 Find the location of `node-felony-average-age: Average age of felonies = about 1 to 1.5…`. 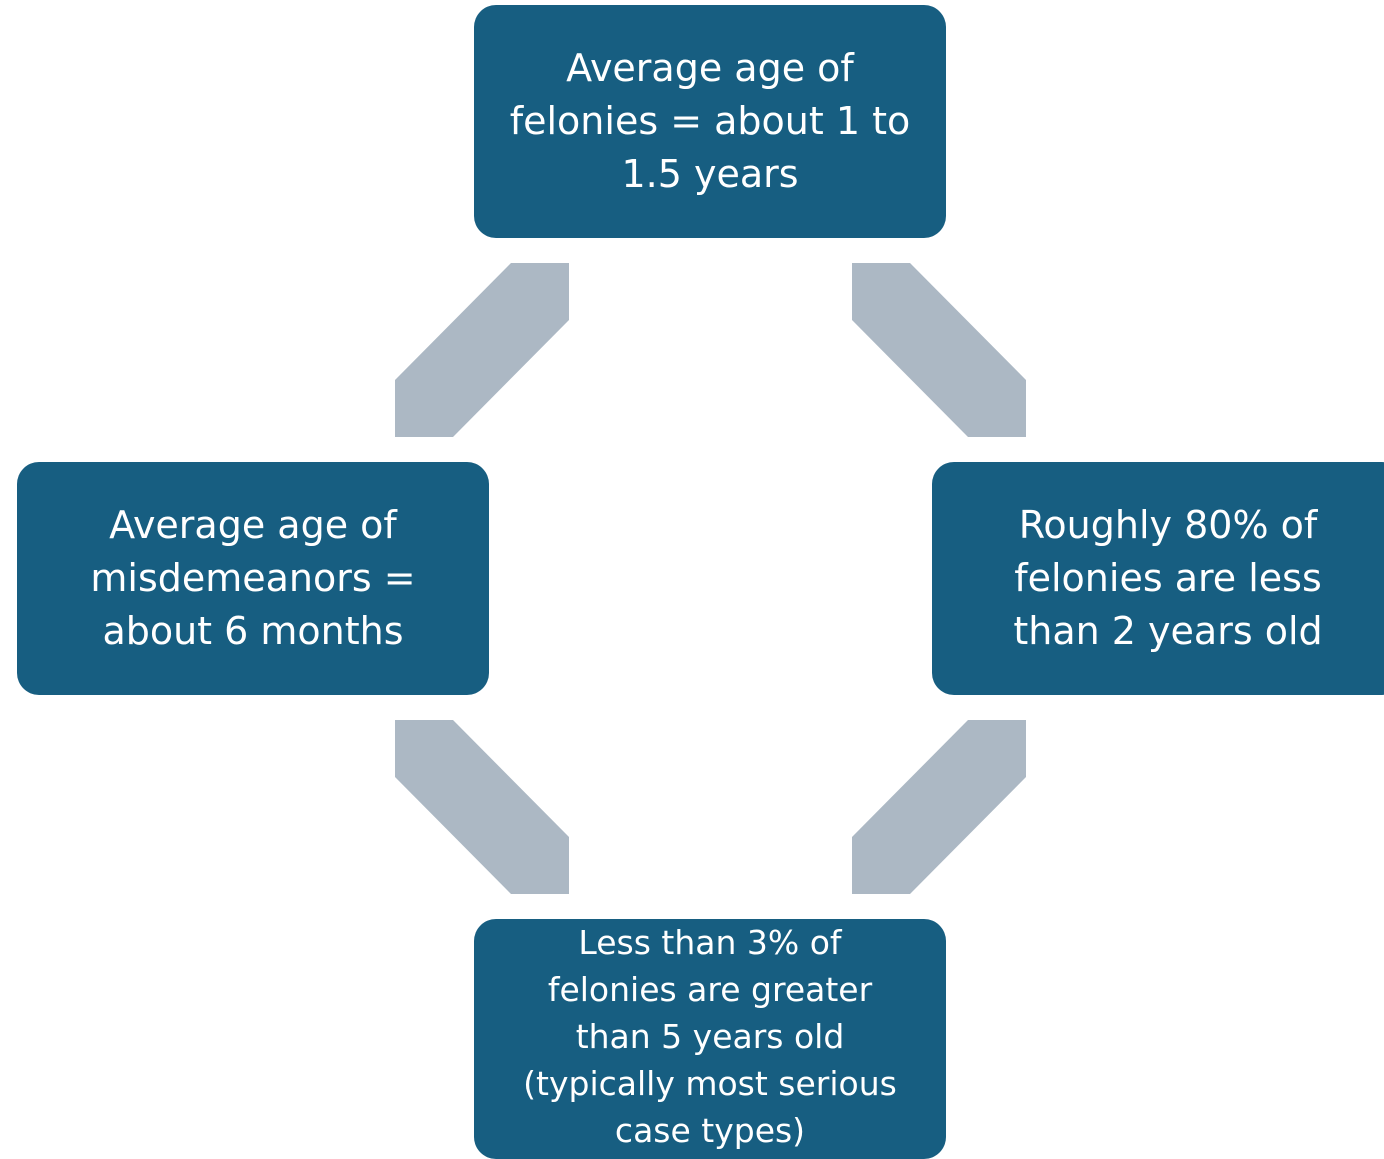

node-felony-average-age: Average age of felonies = about 1 to 1.5… is located at coordinates (710, 121).